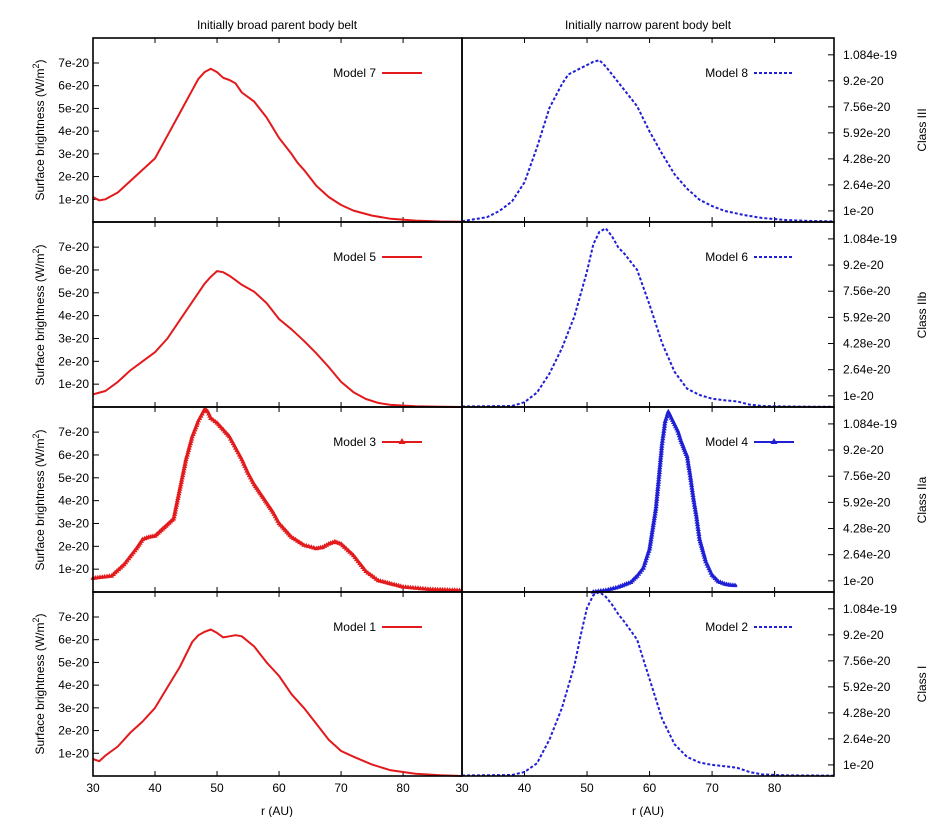 The width and height of the screenshot is (926, 817). Describe the element at coordinates (525, 788) in the screenshot. I see `x-tick-label: 40` at that location.